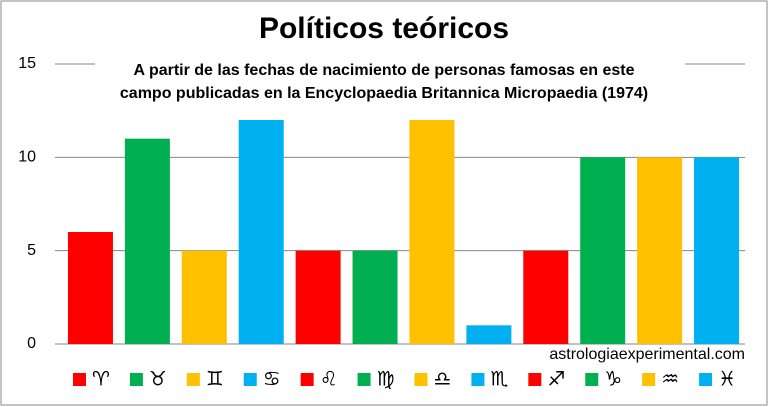 This screenshot has height=407, width=769. I want to click on legend-label: ♋, so click(272, 379).